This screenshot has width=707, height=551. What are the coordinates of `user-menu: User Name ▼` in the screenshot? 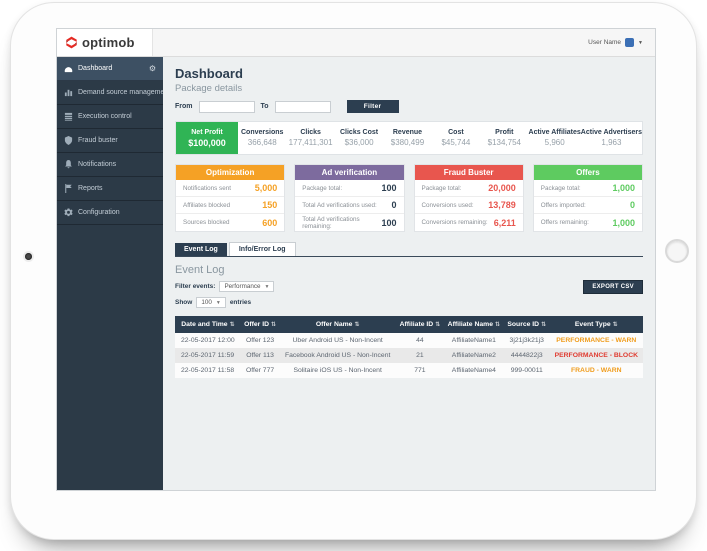 It's located at (621, 42).